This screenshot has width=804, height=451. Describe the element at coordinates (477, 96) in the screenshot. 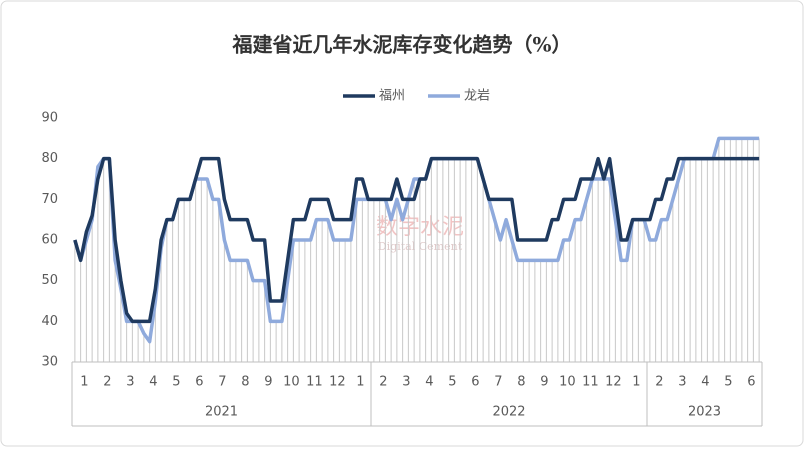

I see `legend-label: 龙岩` at that location.